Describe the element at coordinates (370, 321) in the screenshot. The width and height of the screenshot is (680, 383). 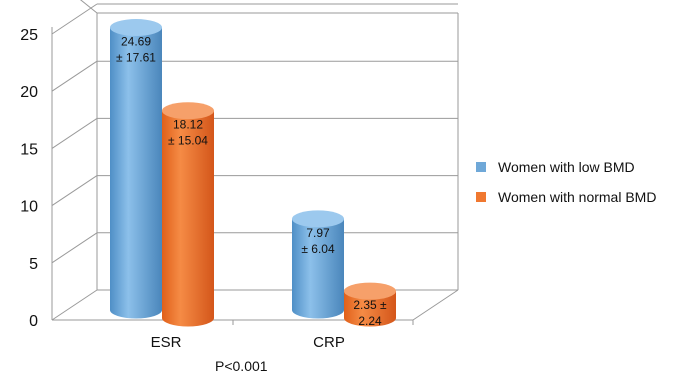
I see `data-label: 2.24` at that location.